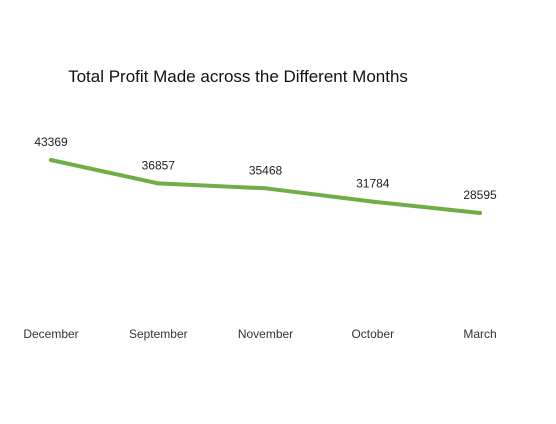 The width and height of the screenshot is (556, 424). What do you see at coordinates (51, 142) in the screenshot?
I see `data-label: 43369` at bounding box center [51, 142].